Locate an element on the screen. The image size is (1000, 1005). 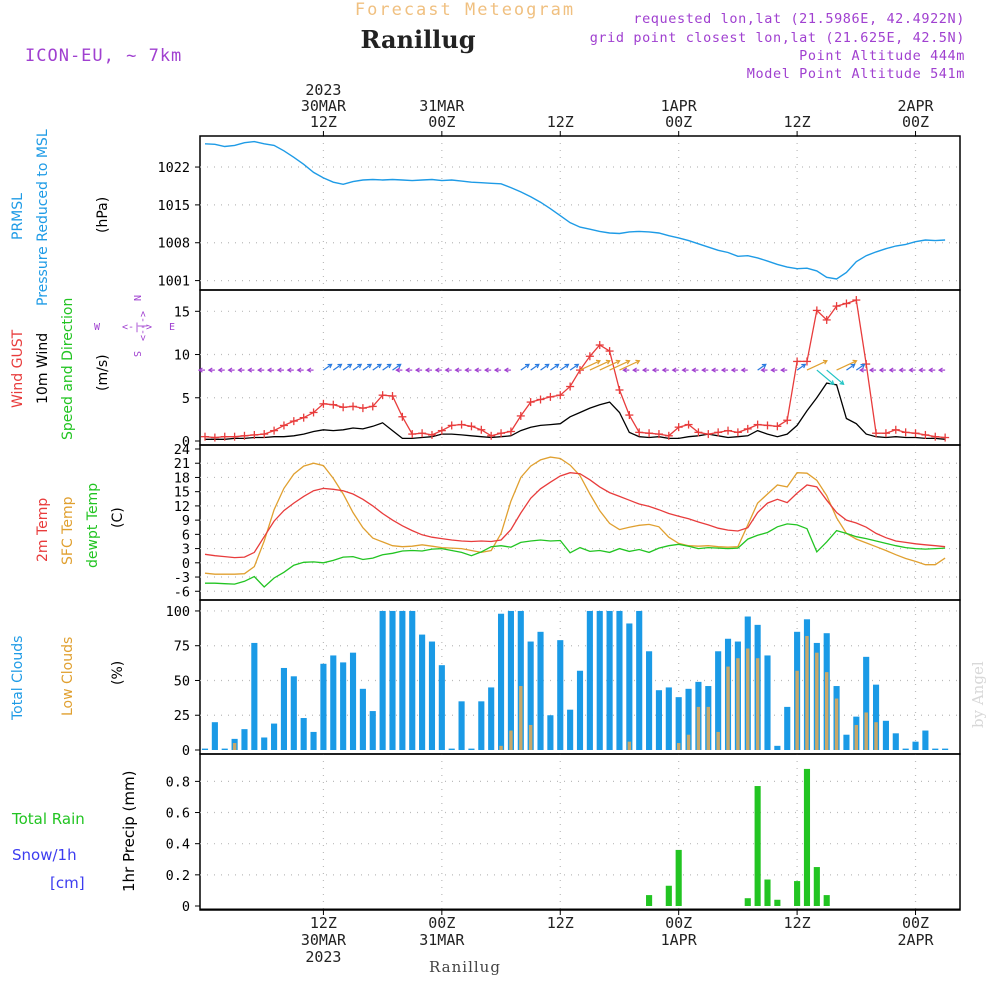
sfc-label: SFC Temp is located at coordinates (68, 530).